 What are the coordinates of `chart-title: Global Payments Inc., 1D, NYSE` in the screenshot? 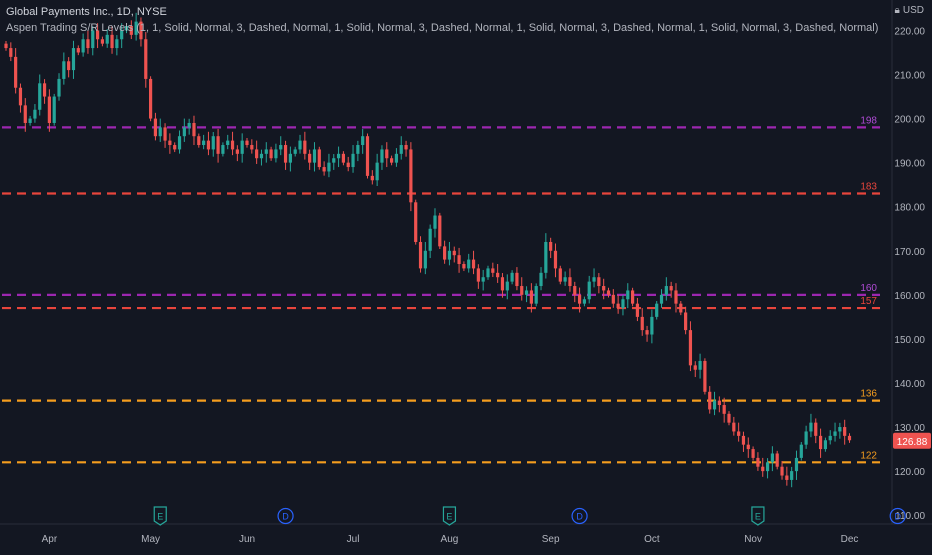 It's located at (86, 12).